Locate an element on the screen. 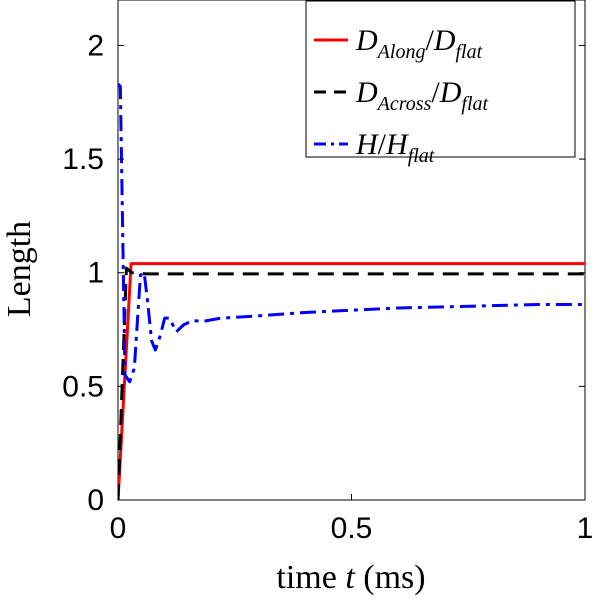 The width and height of the screenshot is (598, 604). legend-part: Across is located at coordinates (404, 104).